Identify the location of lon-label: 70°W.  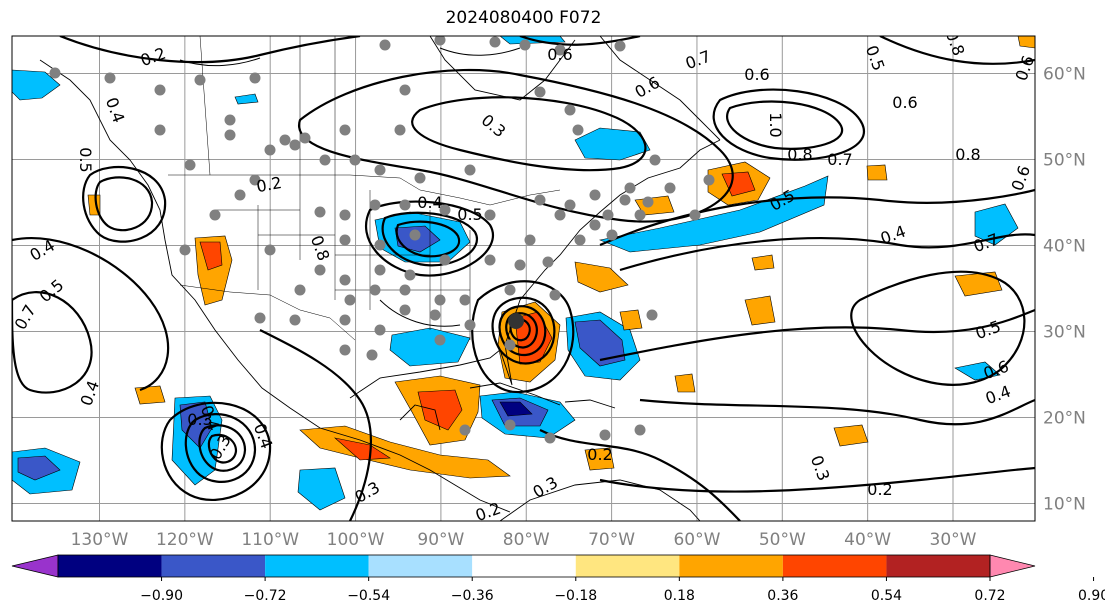
(611, 540).